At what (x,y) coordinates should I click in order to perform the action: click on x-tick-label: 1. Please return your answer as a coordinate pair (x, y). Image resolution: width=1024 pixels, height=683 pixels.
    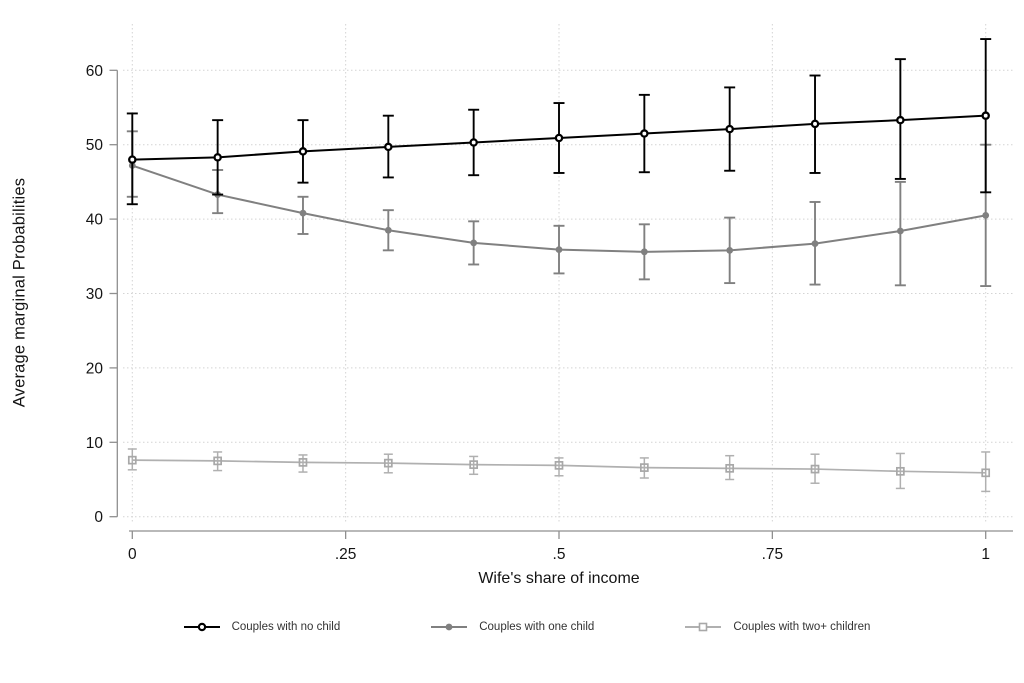
    Looking at the image, I should click on (985, 554).